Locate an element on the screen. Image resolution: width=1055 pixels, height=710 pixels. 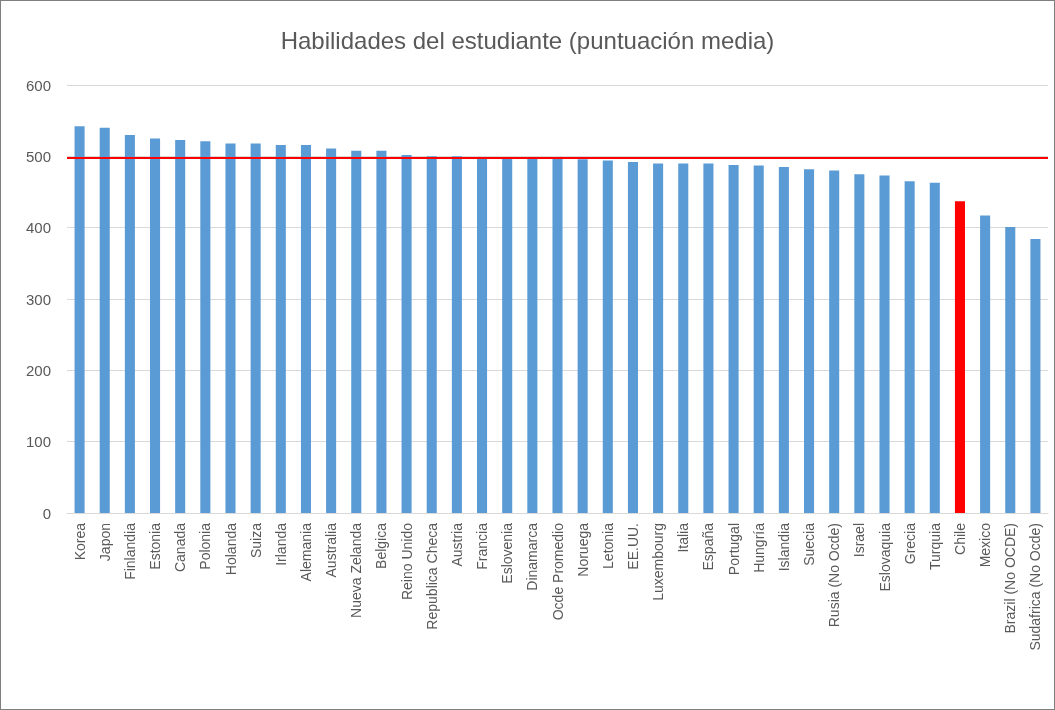
x-tick-label: EE.UU. is located at coordinates (632, 546).